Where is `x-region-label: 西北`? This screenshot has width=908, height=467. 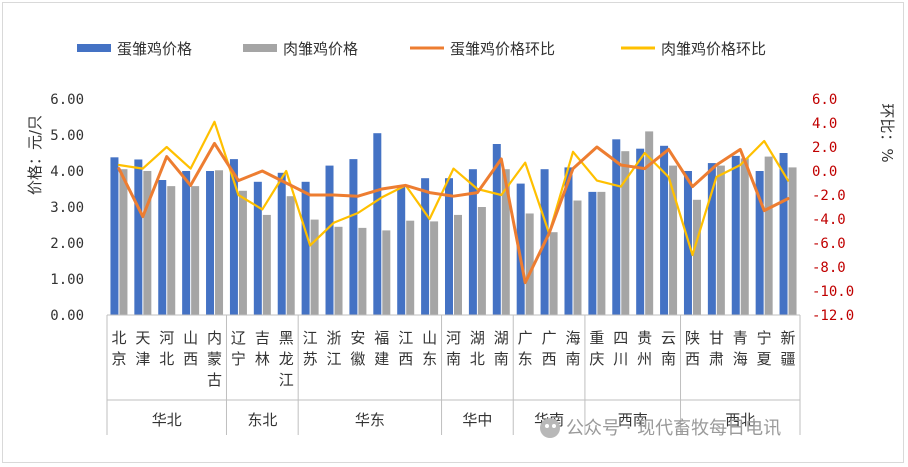 x-region-label: 西北 is located at coordinates (740, 420).